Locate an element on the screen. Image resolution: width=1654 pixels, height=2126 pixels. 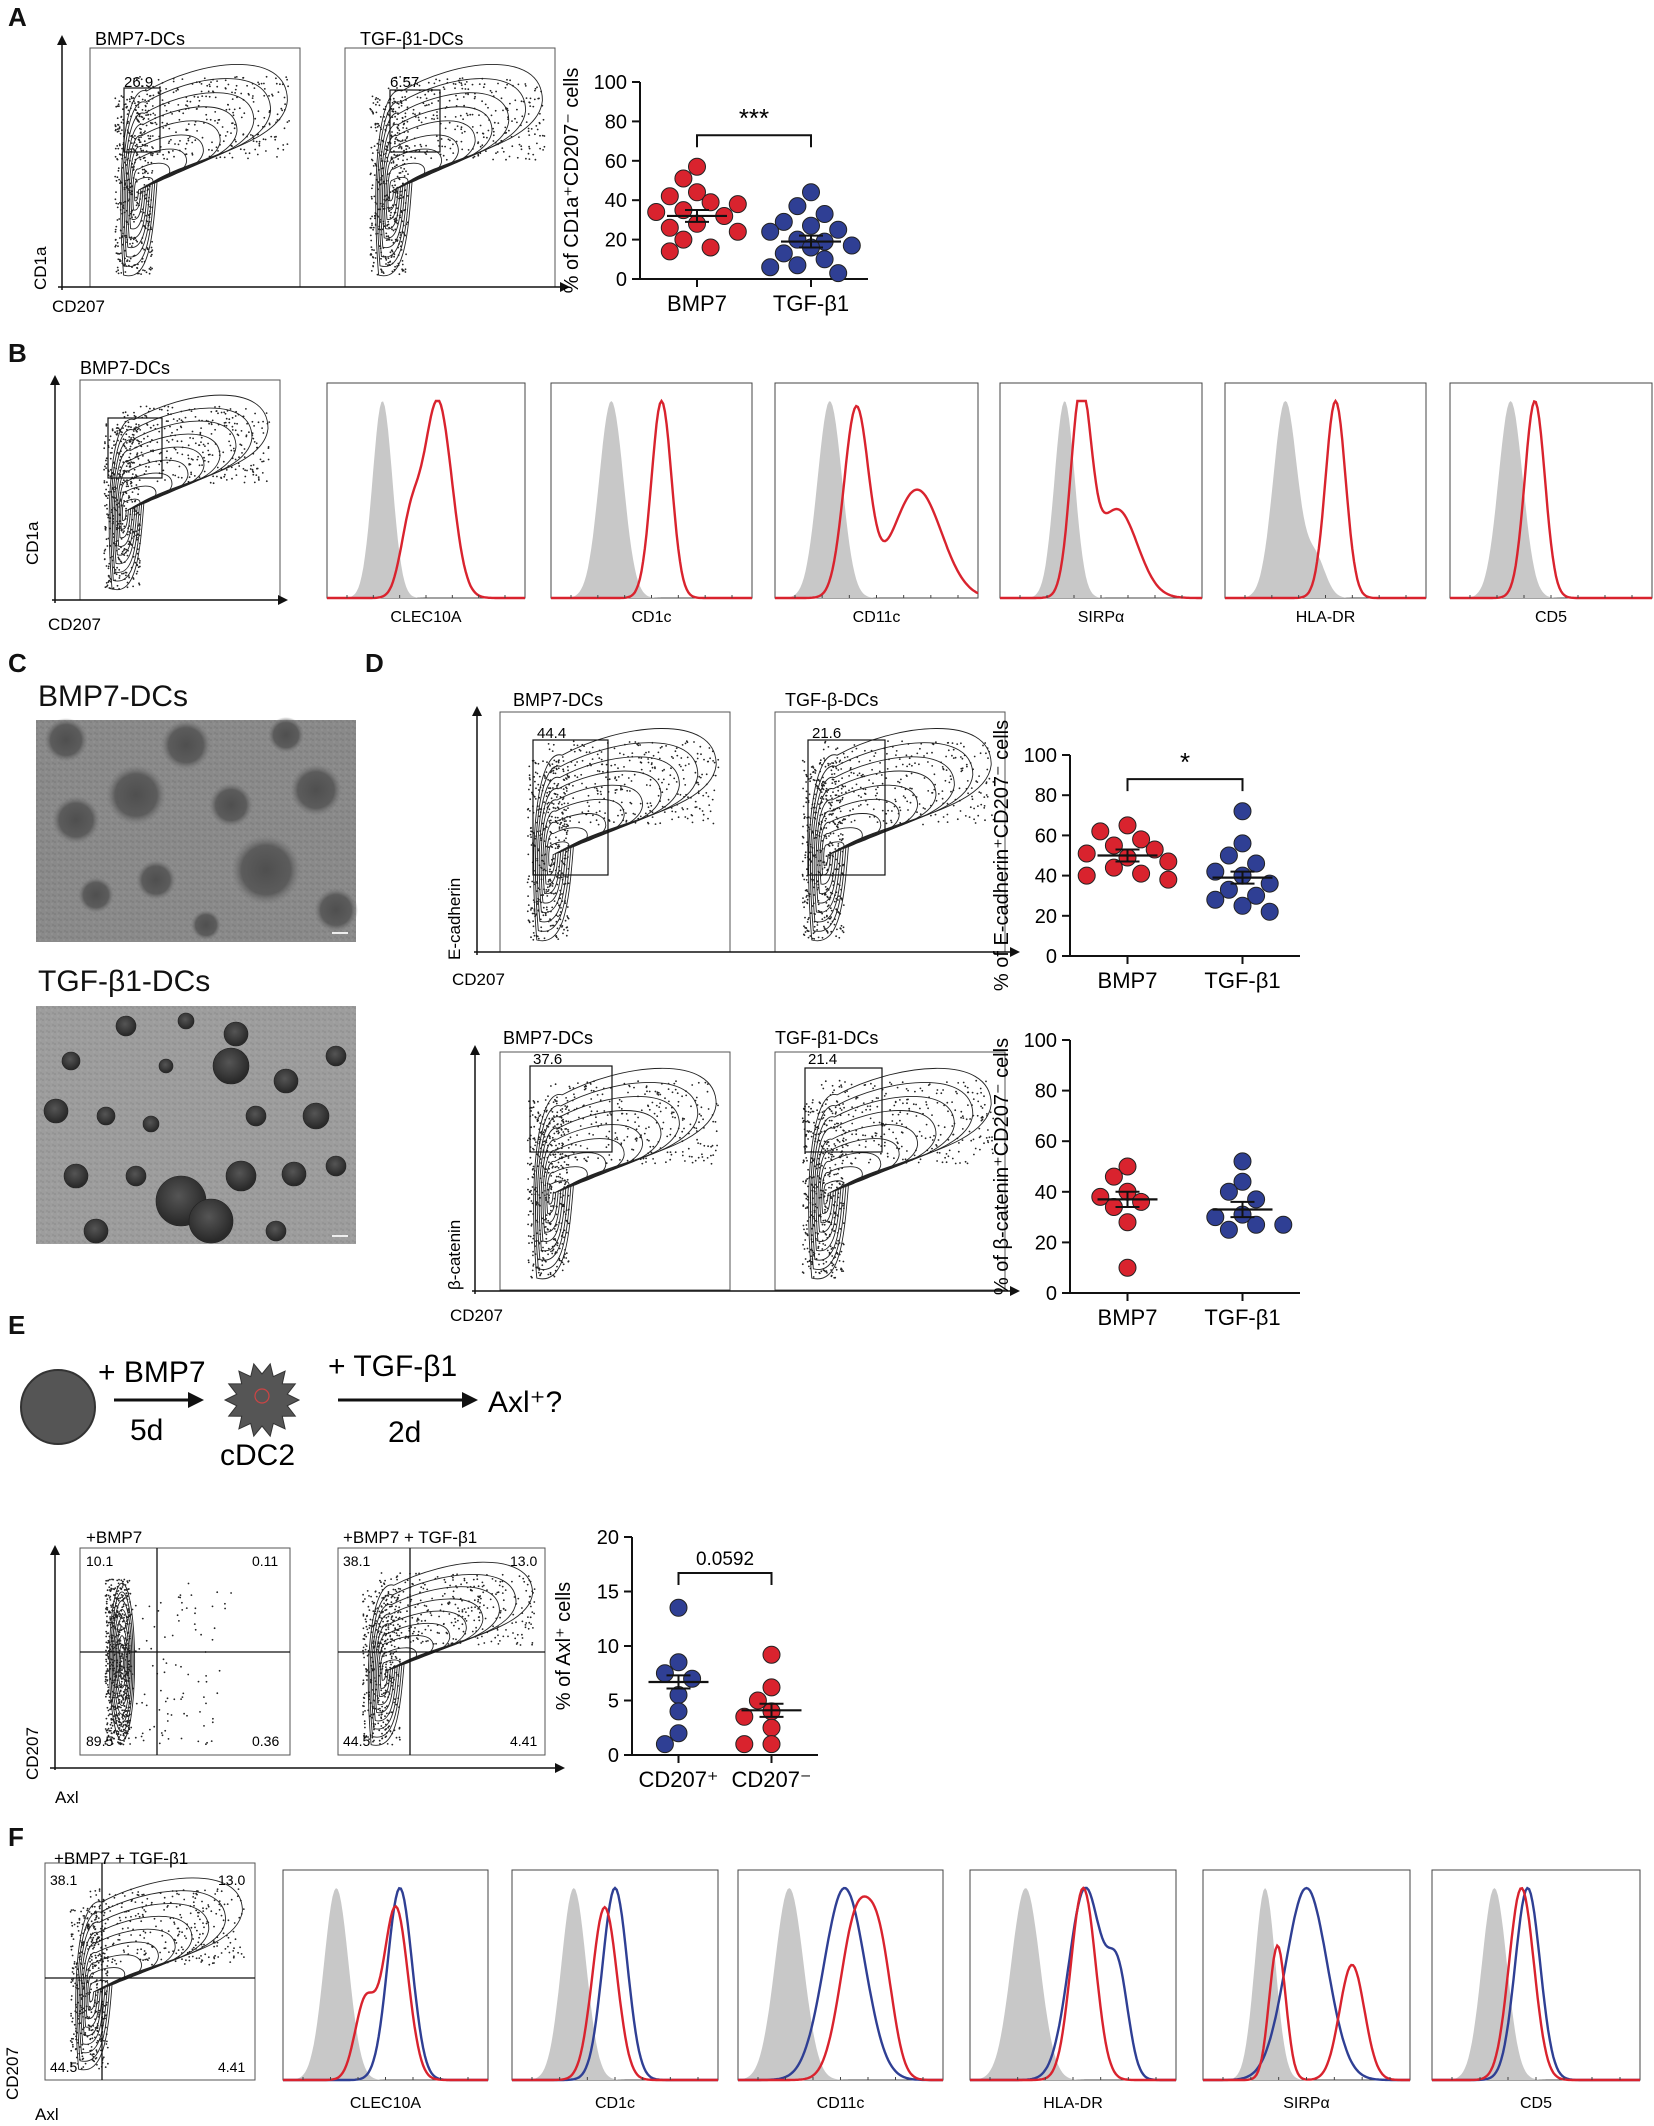
panel-letter-f: F is located at coordinates (16, 1837).